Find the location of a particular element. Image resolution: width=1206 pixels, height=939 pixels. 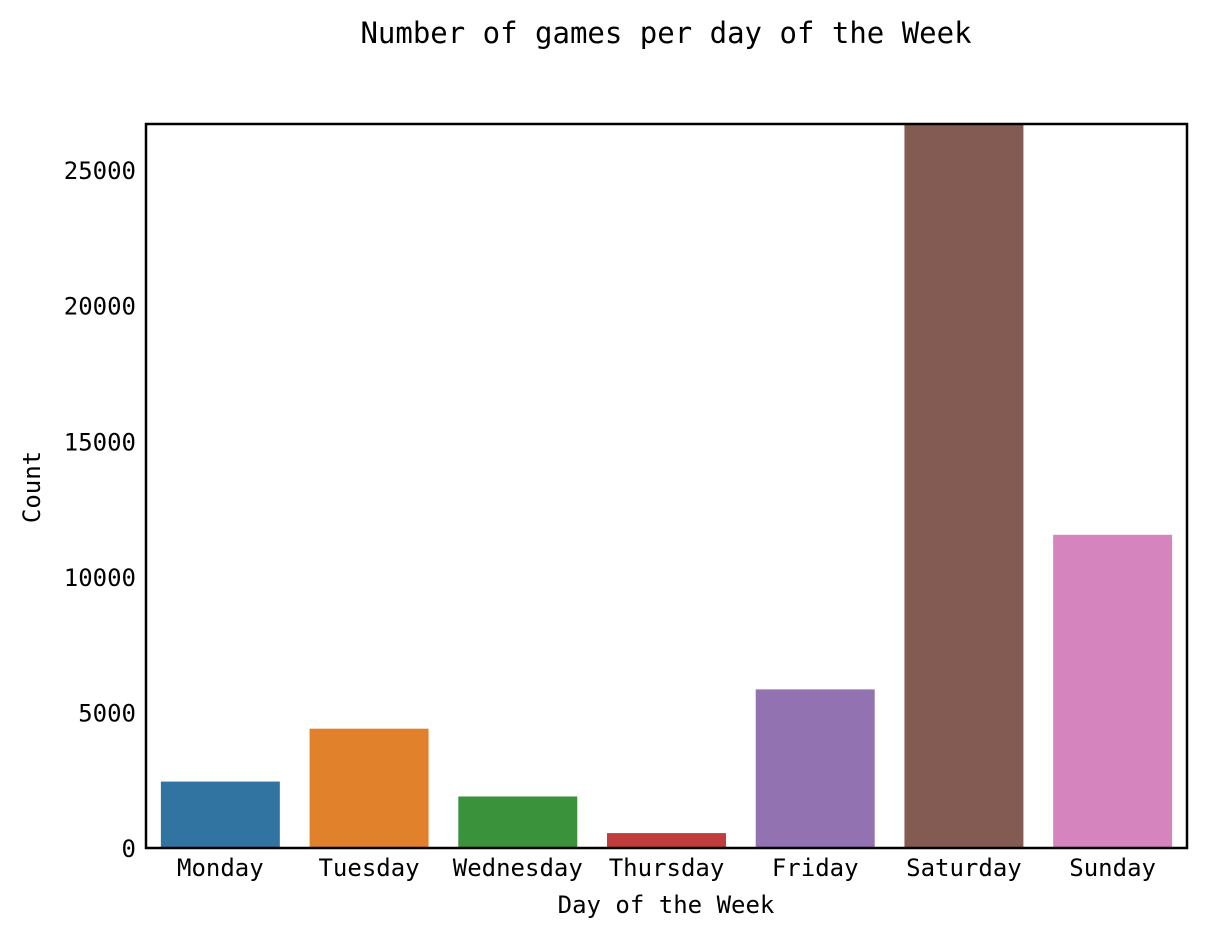

bar-saturday is located at coordinates (964, 486).